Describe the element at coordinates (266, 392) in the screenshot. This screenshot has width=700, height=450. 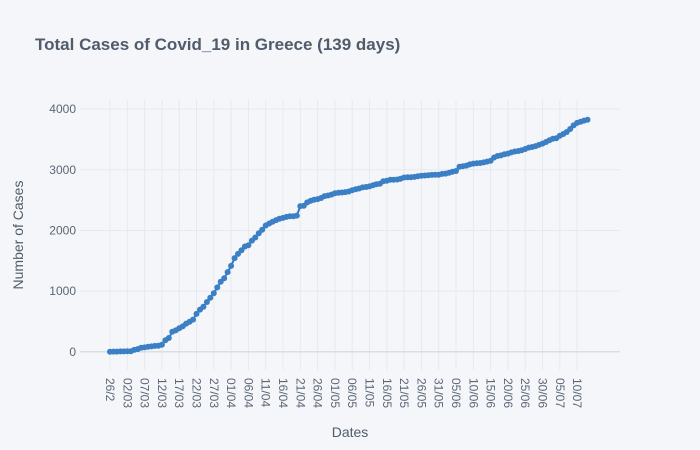
I see `x-tick-label: 11/04` at that location.